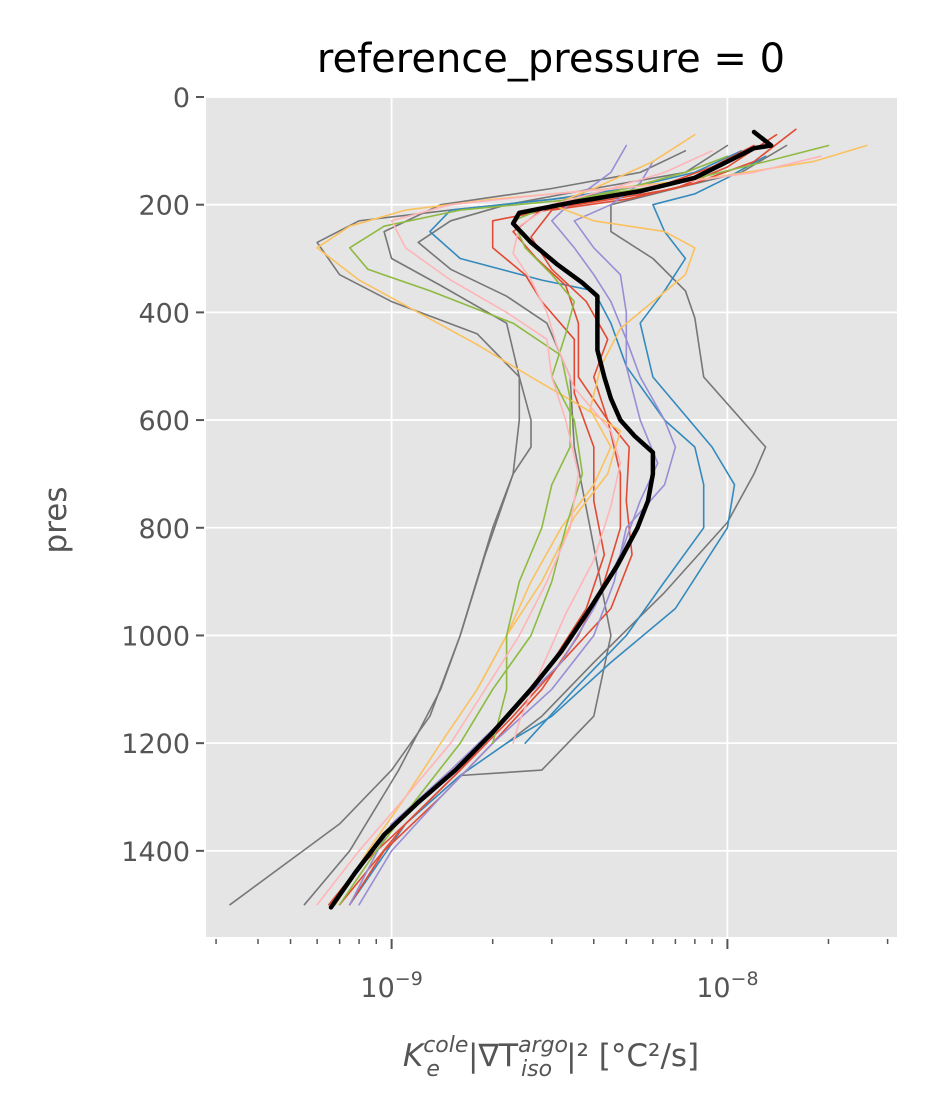 Image resolution: width=926 pixels, height=1108 pixels. What do you see at coordinates (155, 852) in the screenshot?
I see `y-tick-label: 1400` at bounding box center [155, 852].